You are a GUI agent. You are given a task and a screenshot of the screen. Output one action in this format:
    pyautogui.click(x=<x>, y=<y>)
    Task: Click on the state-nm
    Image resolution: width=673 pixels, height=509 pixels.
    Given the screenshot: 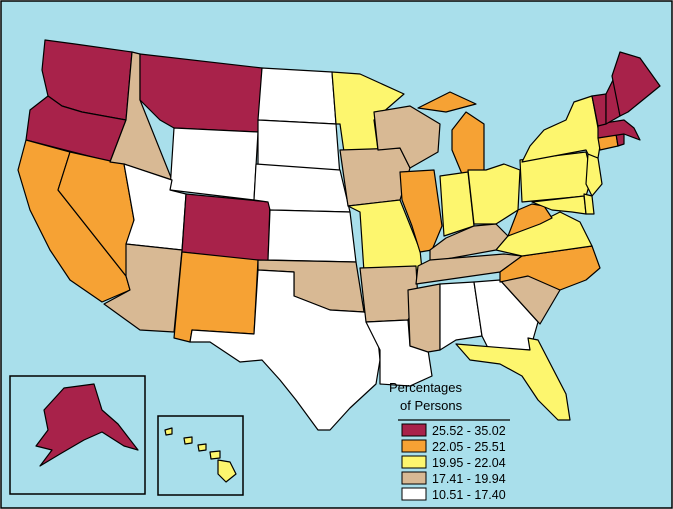 What is the action you would take?
    pyautogui.click(x=216, y=297)
    